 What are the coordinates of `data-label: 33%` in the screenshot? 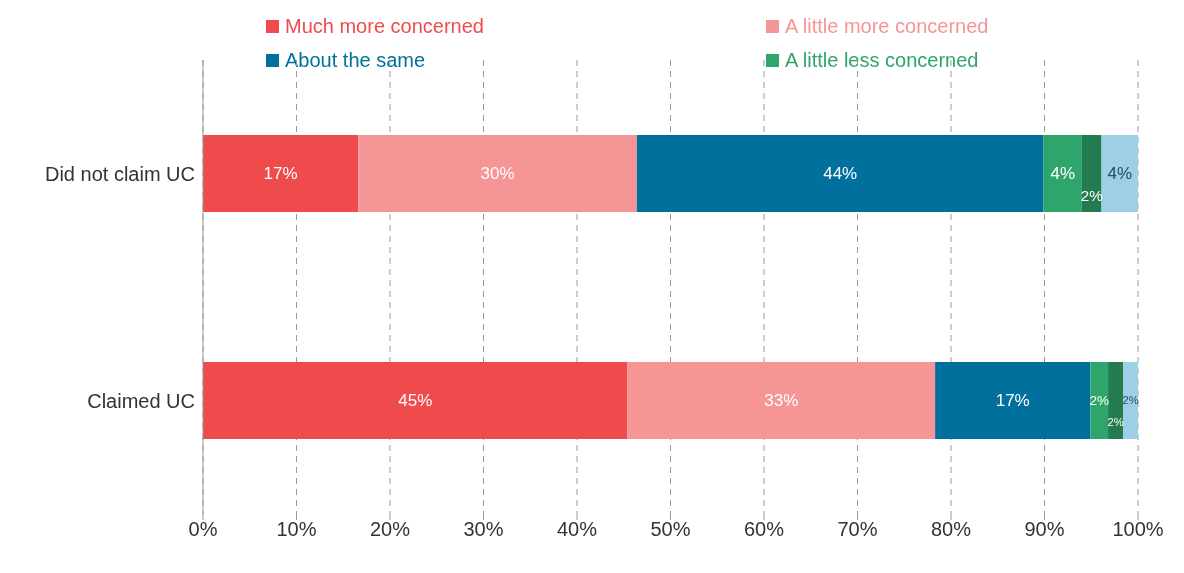 It's located at (781, 400).